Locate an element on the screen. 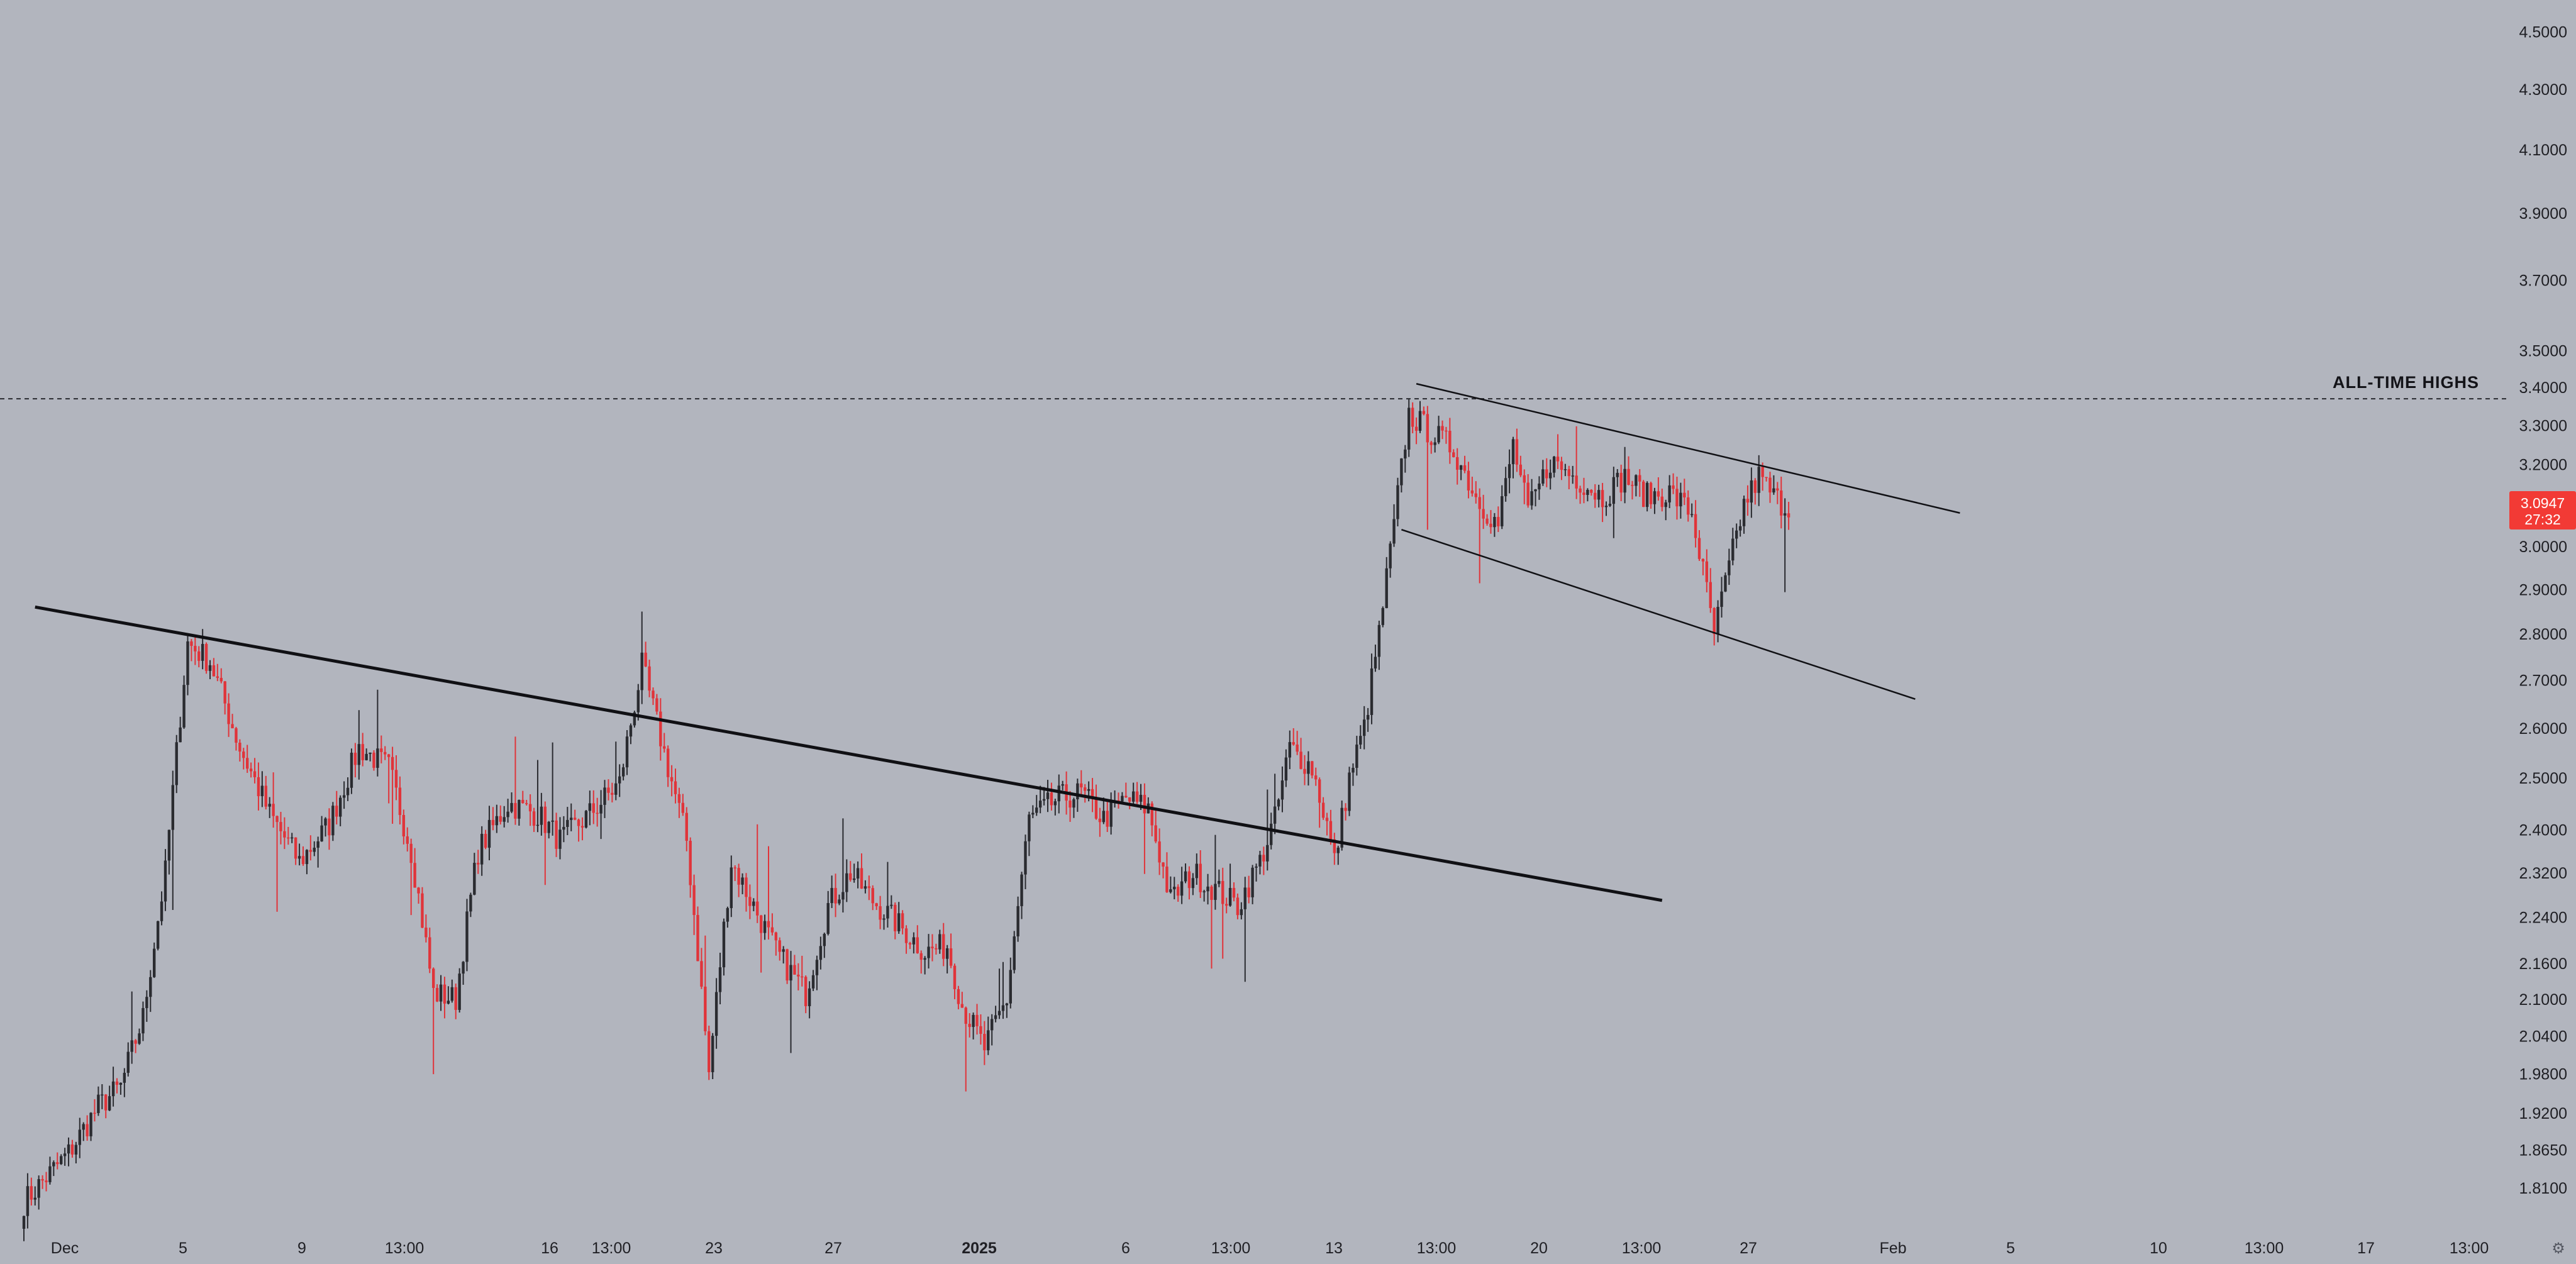 This screenshot has width=2576, height=1264. price-tick-label: 1.8650 is located at coordinates (2543, 1151).